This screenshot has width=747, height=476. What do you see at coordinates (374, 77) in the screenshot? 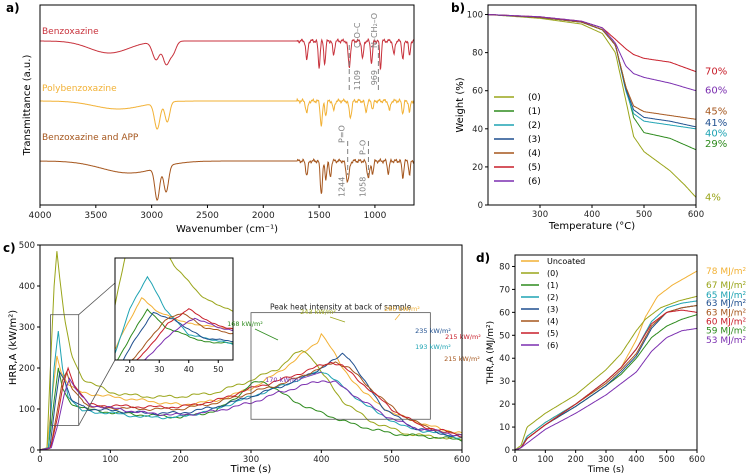
I see `annotation-text: 969` at bounding box center [374, 77].